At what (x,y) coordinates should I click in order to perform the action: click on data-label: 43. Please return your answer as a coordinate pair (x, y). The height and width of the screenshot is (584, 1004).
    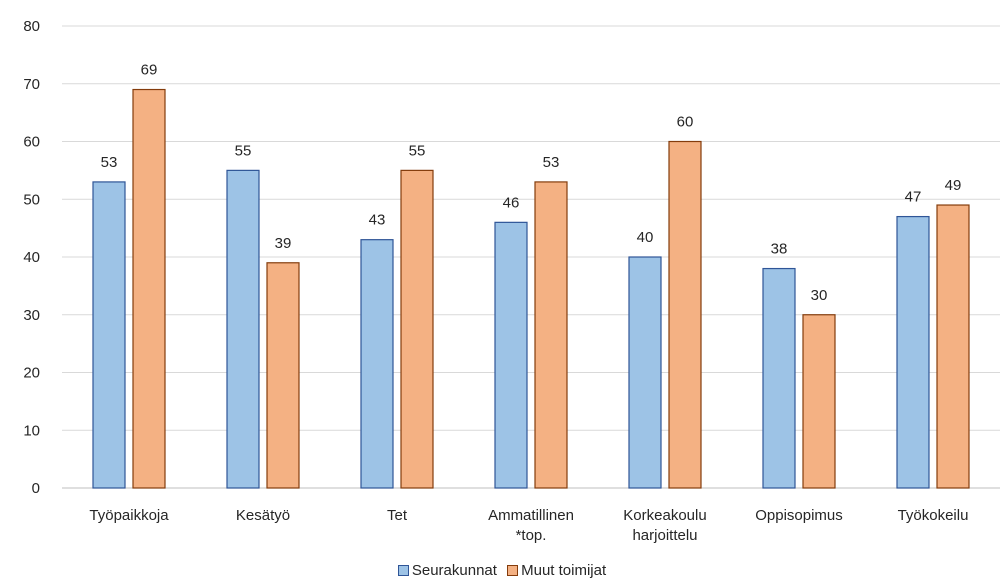
    Looking at the image, I should click on (377, 220).